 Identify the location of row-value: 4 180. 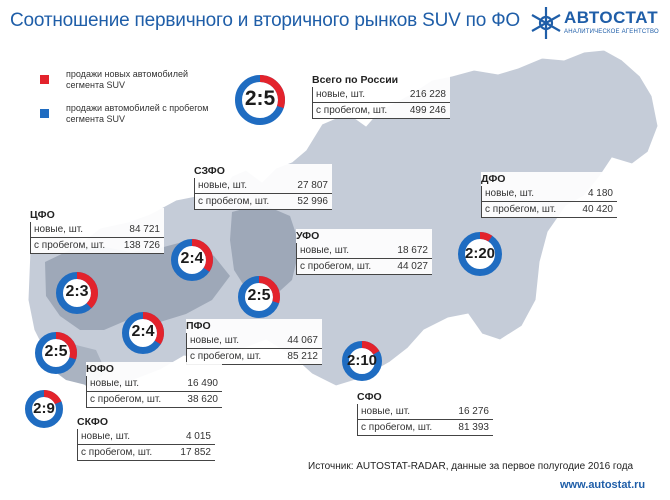
(600, 193).